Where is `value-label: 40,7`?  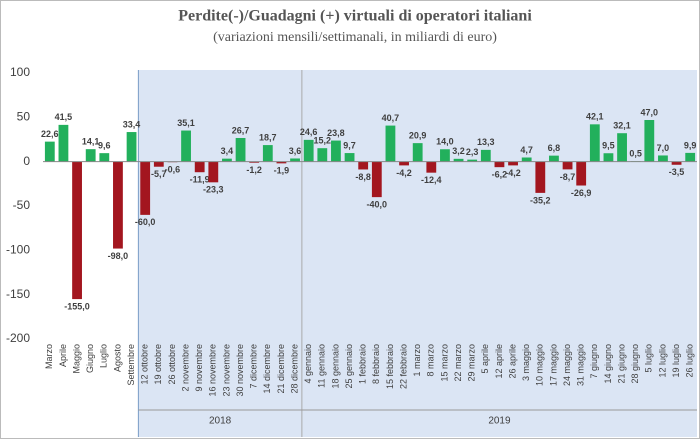
value-label: 40,7 is located at coordinates (391, 118).